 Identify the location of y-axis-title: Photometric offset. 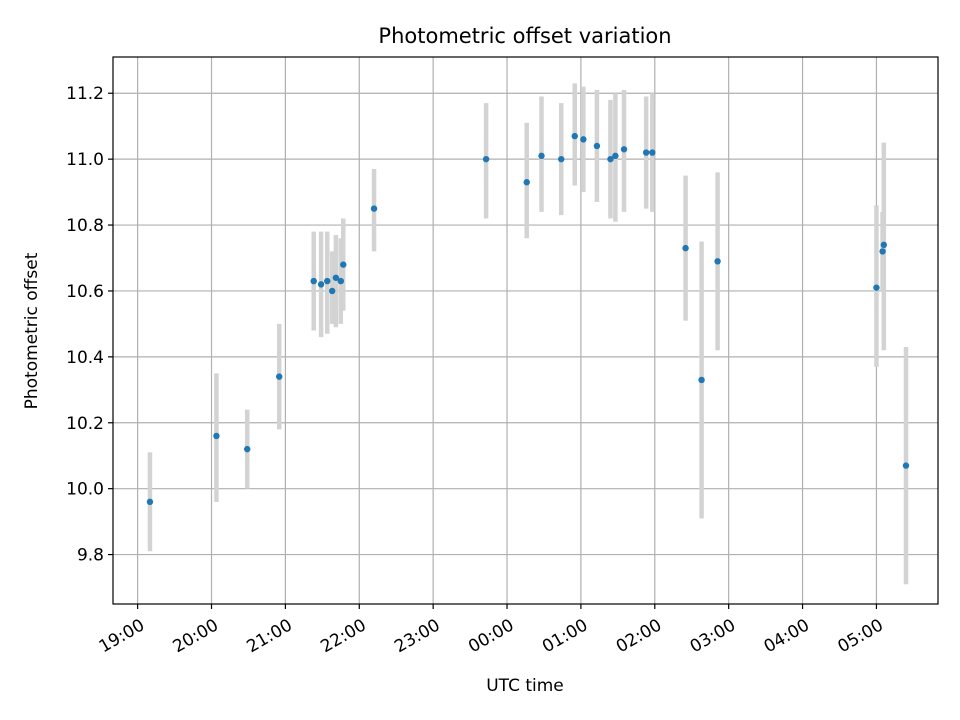
(32, 330).